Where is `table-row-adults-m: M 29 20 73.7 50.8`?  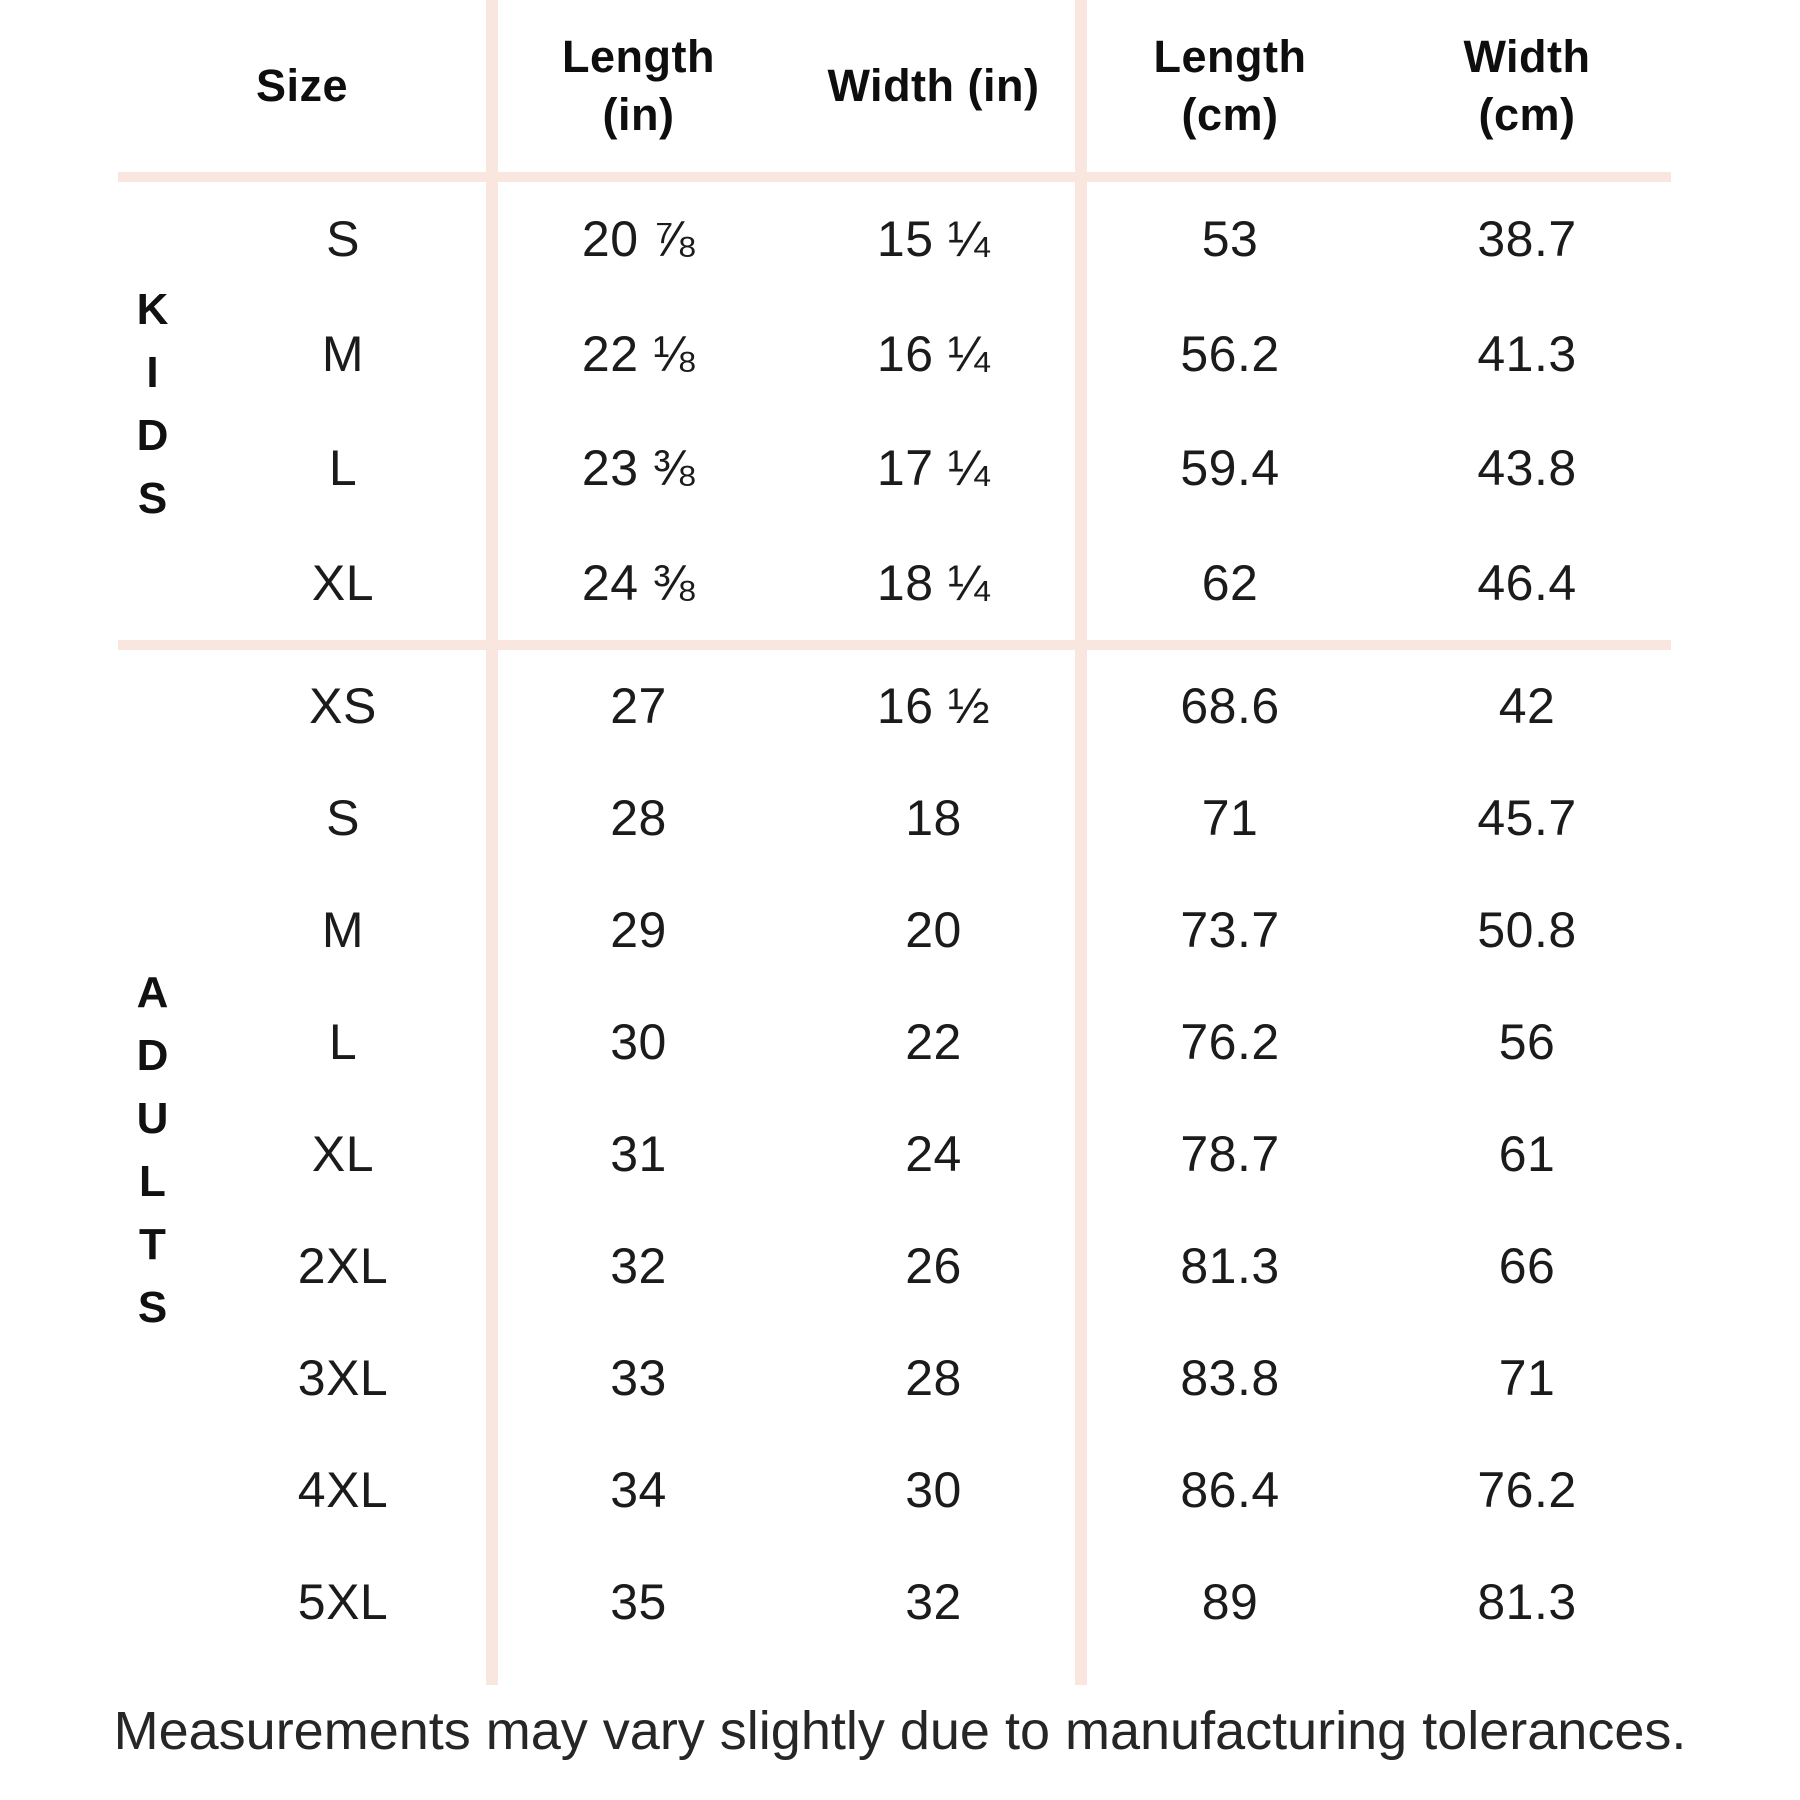
table-row-adults-m: M 29 20 73.7 50.8 is located at coordinates (837, 930).